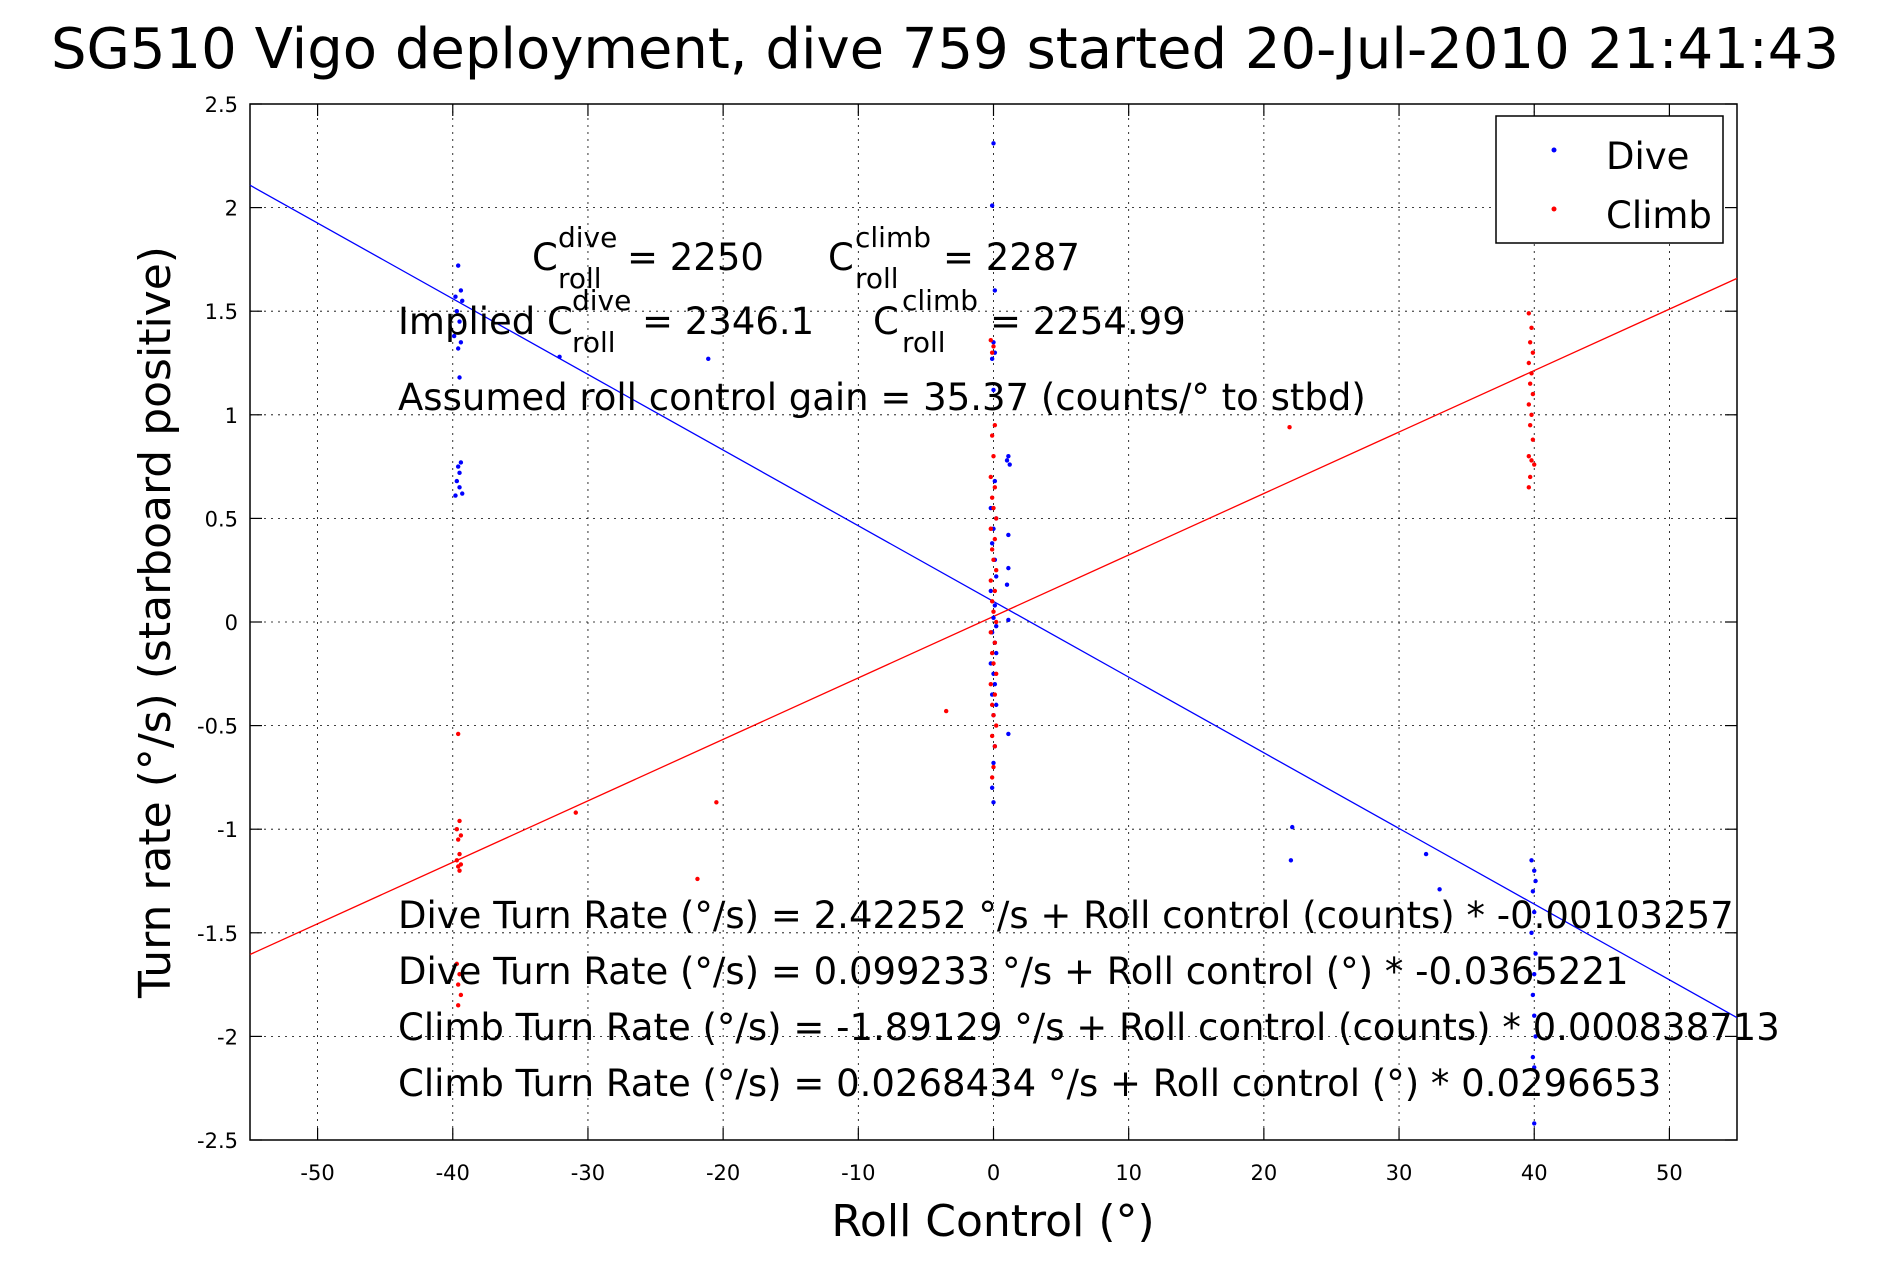 Image resolution: width=1891 pixels, height=1262 pixels. Describe the element at coordinates (1554, 150) in the screenshot. I see `legend-dive-marker` at that location.